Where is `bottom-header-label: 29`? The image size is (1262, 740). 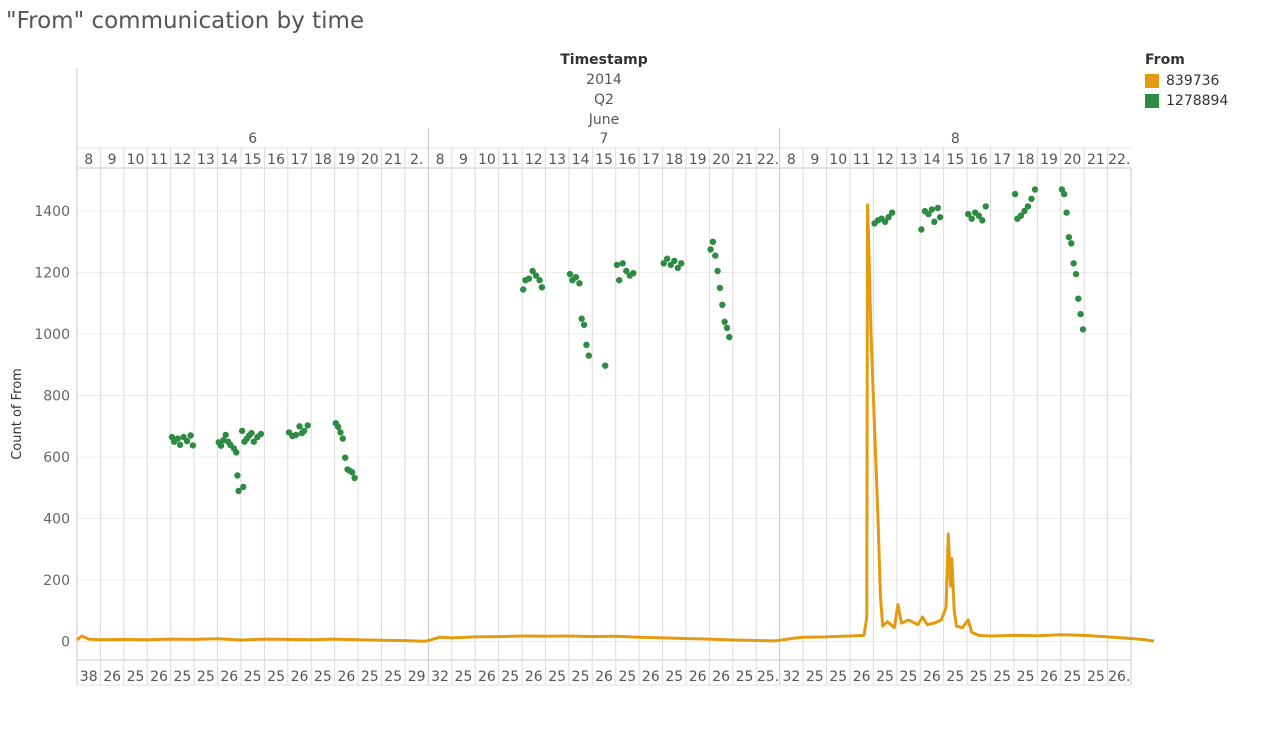
bottom-header-label: 29 is located at coordinates (417, 677).